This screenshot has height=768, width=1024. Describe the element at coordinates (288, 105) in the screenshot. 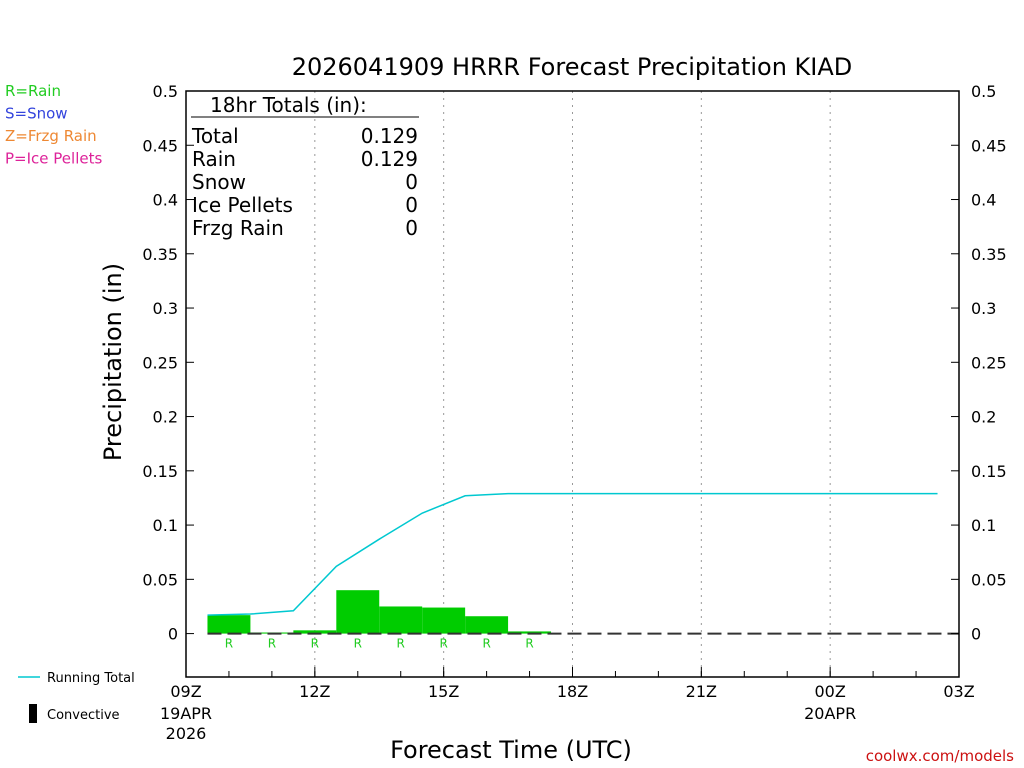

I see `totals-header: 18hr Totals (in):` at that location.